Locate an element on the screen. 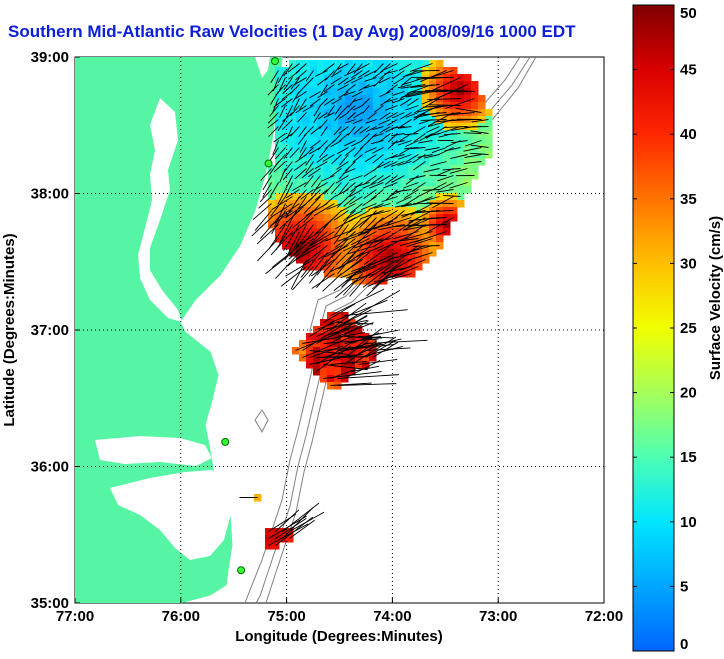 The image size is (724, 659). x-axis-label: Longitude (Degrees:Minutes) is located at coordinates (339, 636).